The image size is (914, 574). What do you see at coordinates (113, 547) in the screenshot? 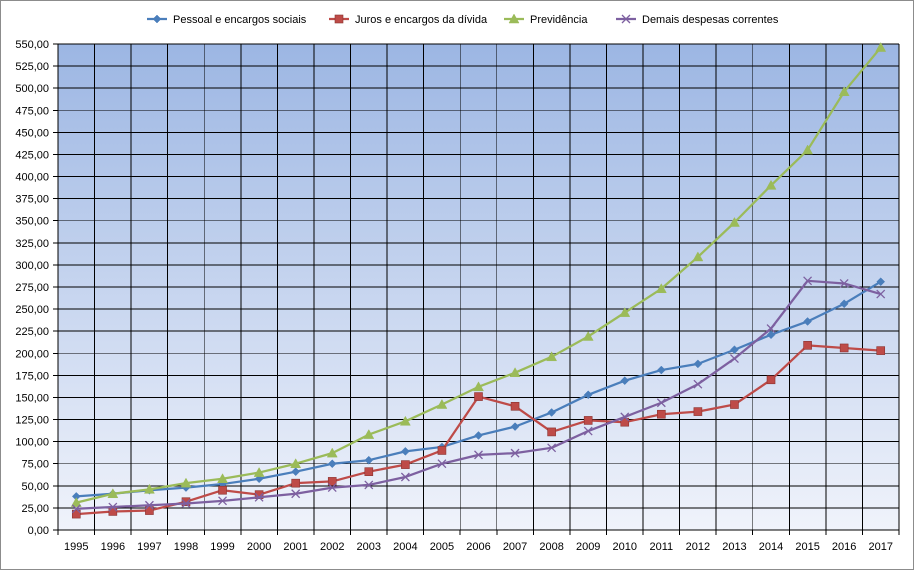
I see `x-tick-label: 1996` at bounding box center [113, 547].